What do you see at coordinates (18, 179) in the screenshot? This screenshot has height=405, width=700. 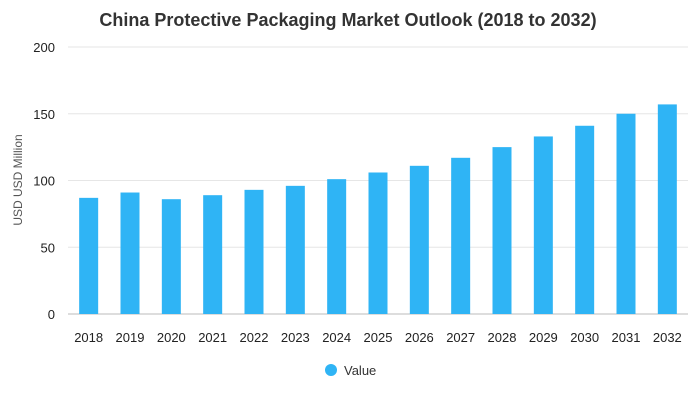 I see `y-axis-label: USD USD Million` at bounding box center [18, 179].